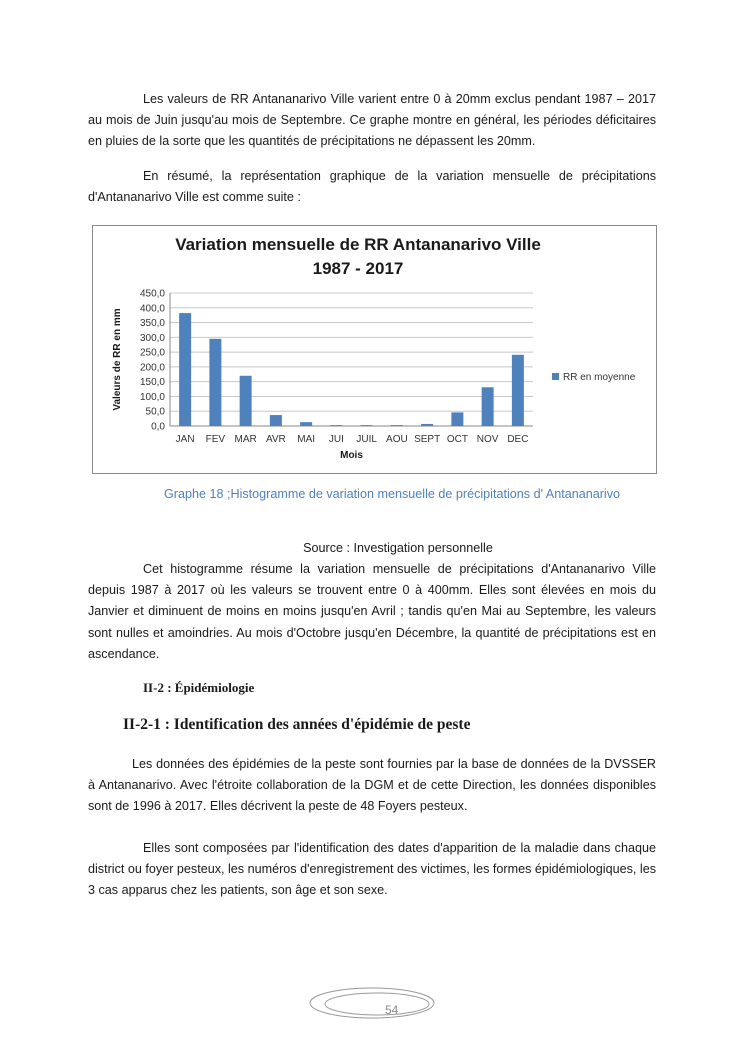  I want to click on bar-jan, so click(185, 369).